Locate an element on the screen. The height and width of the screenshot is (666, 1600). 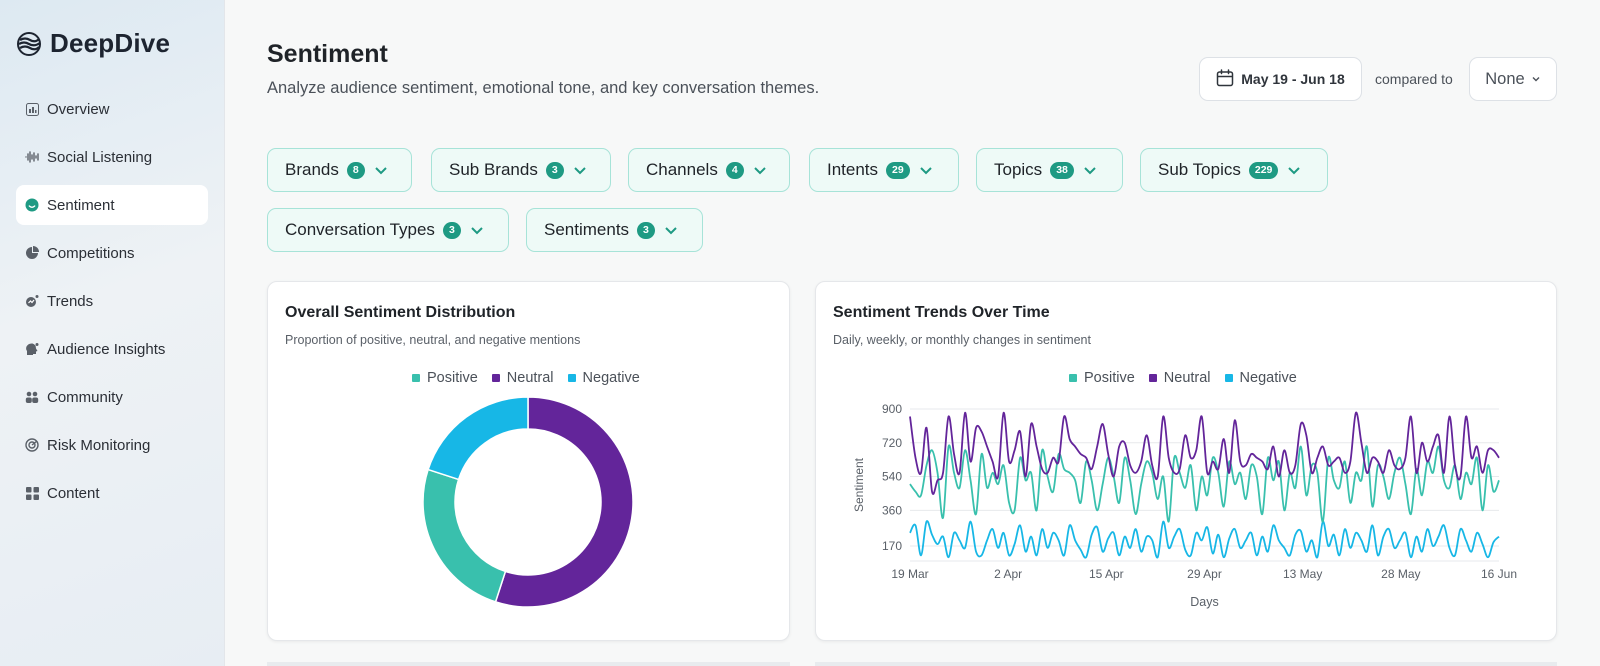
y-tick-label: 900 is located at coordinates (892, 409).